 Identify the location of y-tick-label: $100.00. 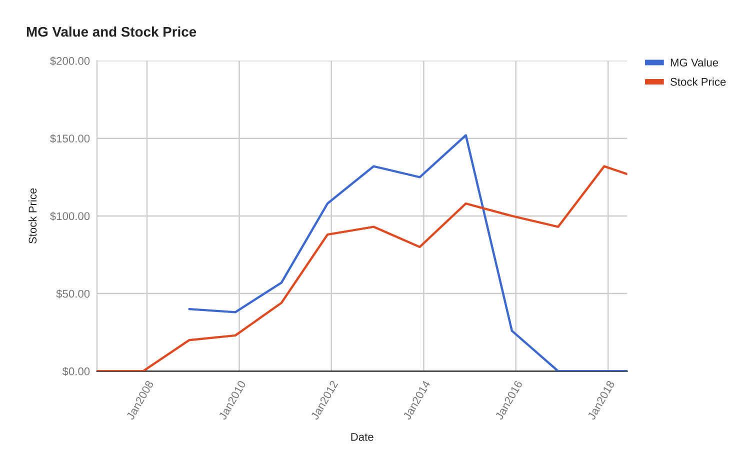
(70, 216).